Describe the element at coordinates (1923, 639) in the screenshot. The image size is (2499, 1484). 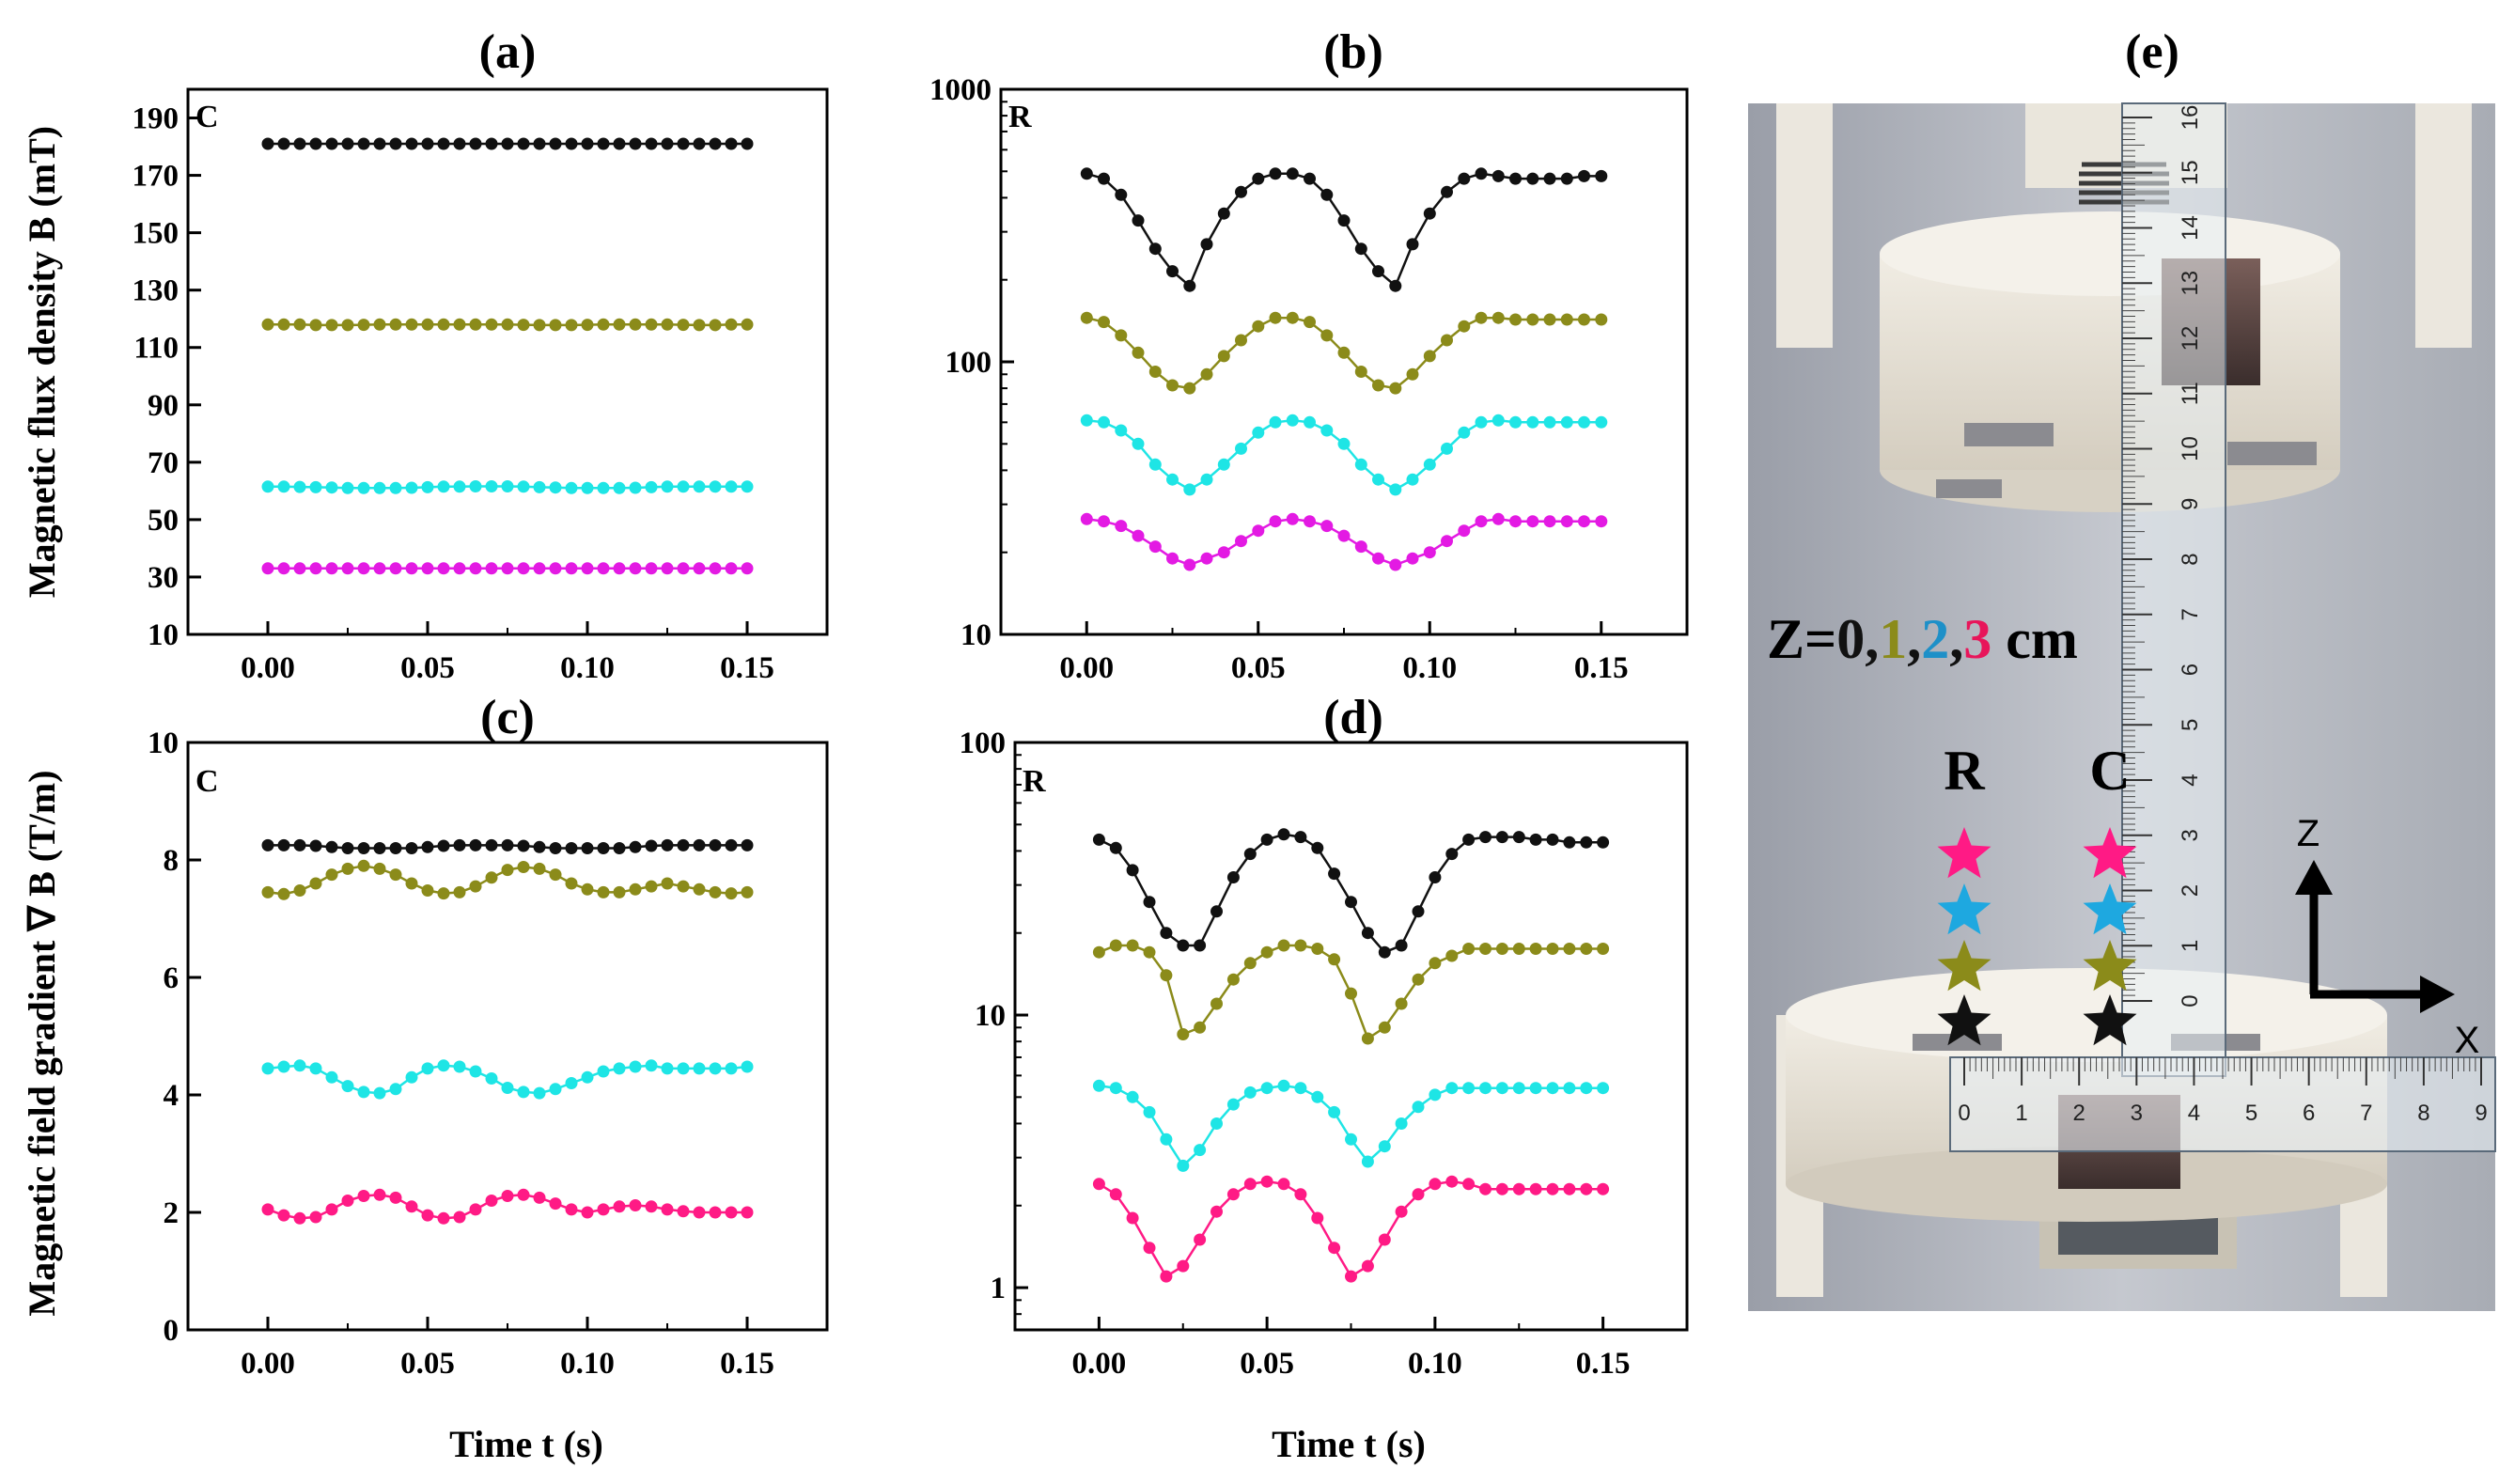
I see `z-positions-label: Z=0,1,2,3 cm` at that location.